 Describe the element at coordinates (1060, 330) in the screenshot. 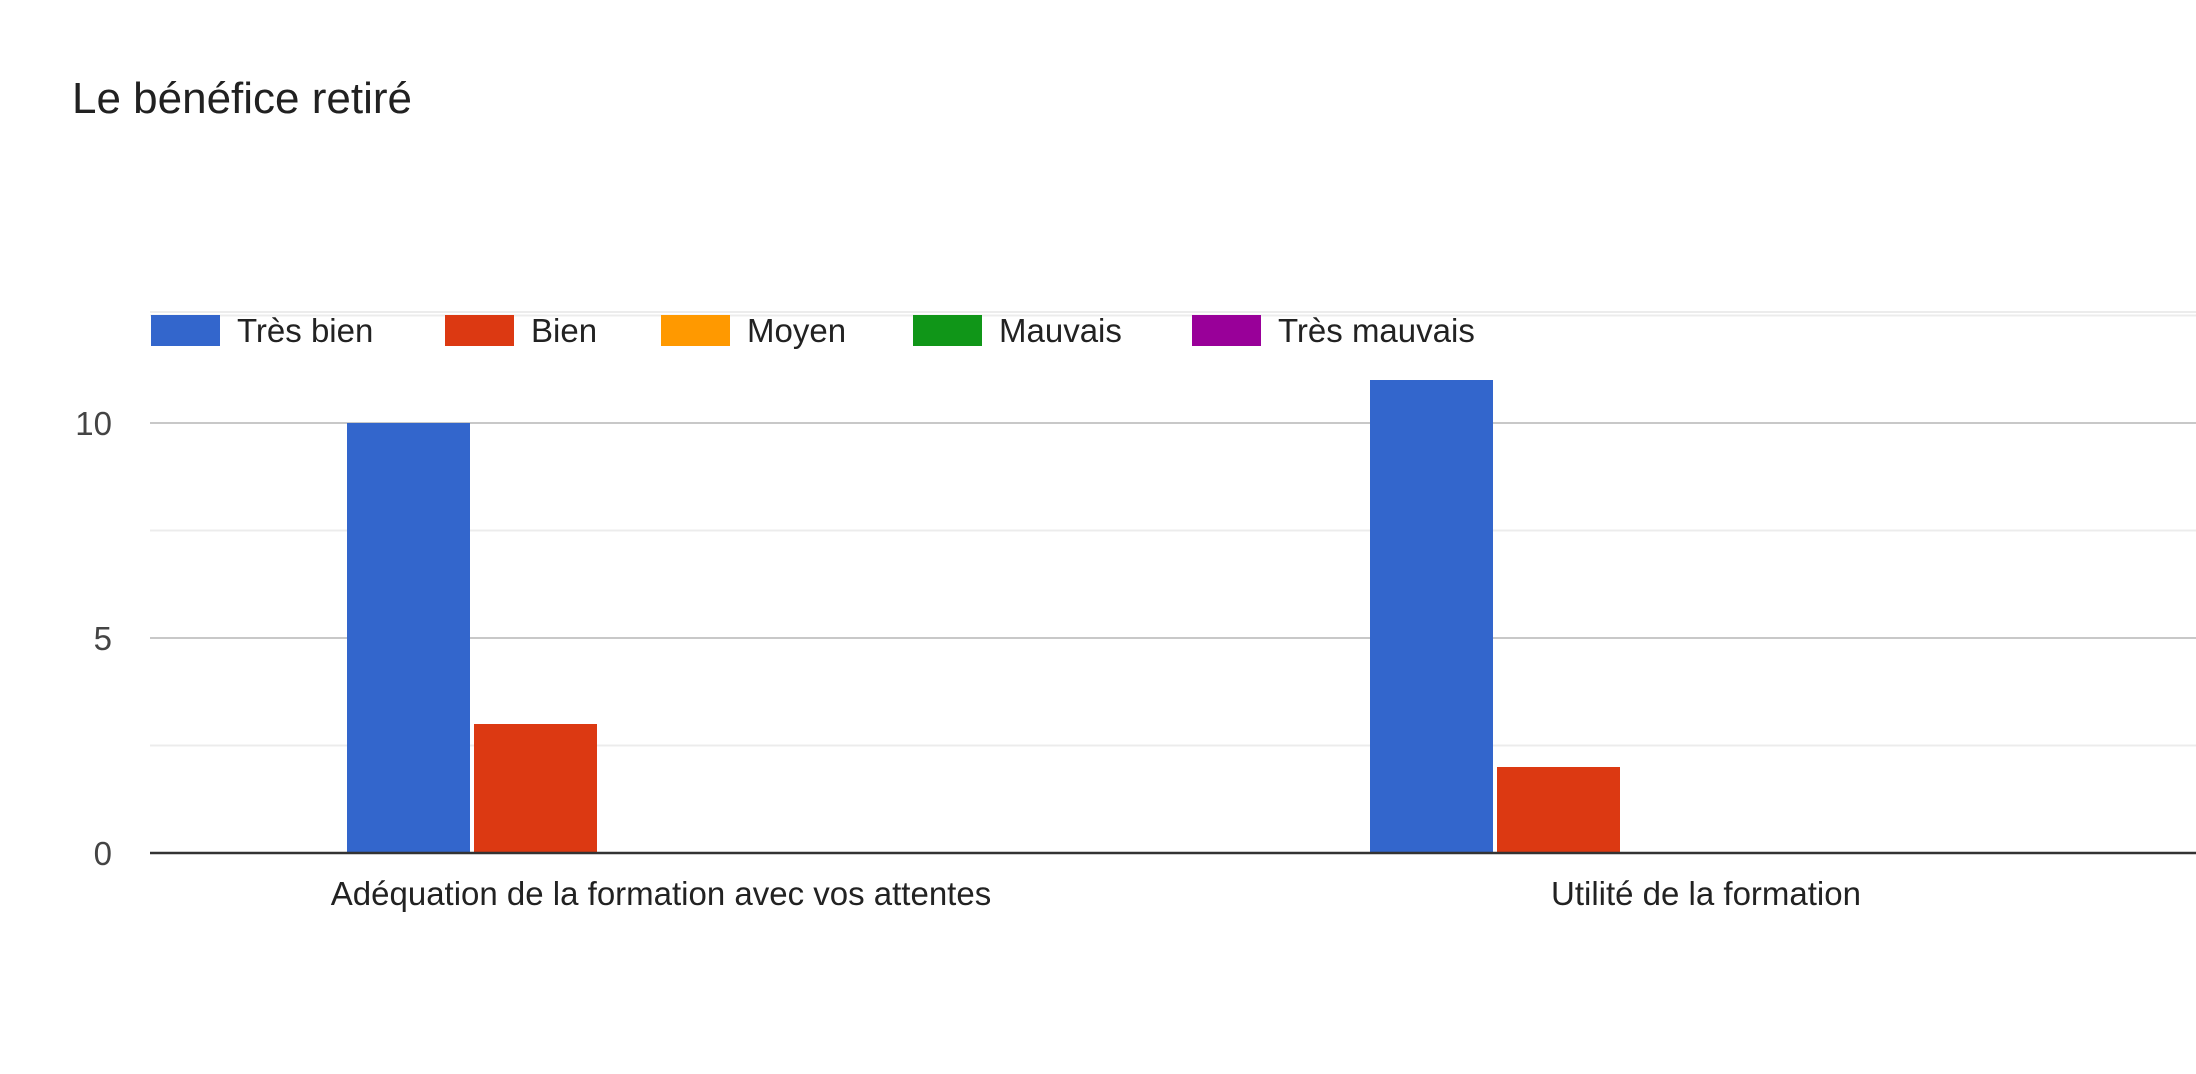

I see `legend-label: Mauvais` at that location.